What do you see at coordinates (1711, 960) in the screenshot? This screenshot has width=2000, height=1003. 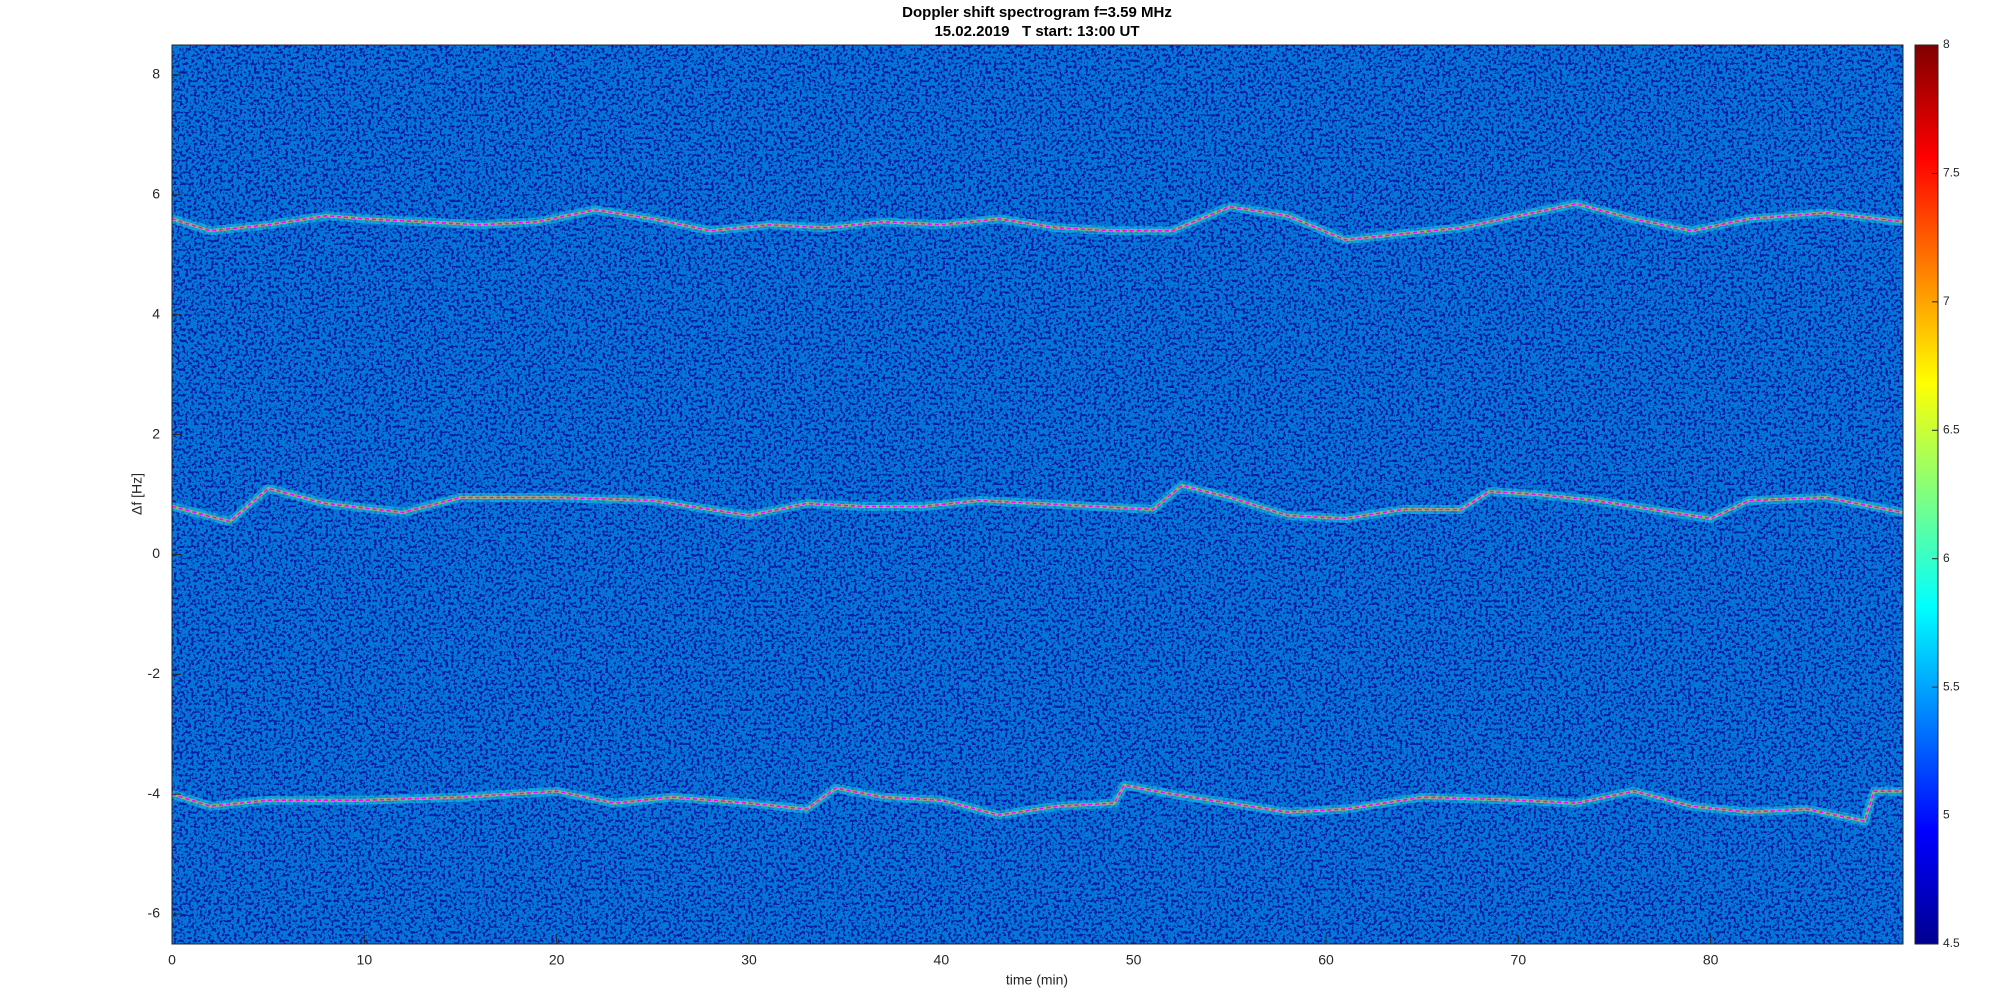 I see `x-tick-label: 80` at bounding box center [1711, 960].